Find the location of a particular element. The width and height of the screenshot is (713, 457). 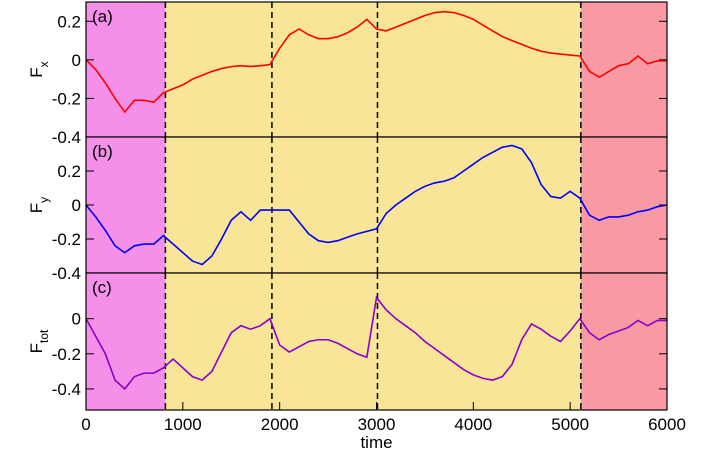

y-axis-label: Fy is located at coordinates (39, 205).